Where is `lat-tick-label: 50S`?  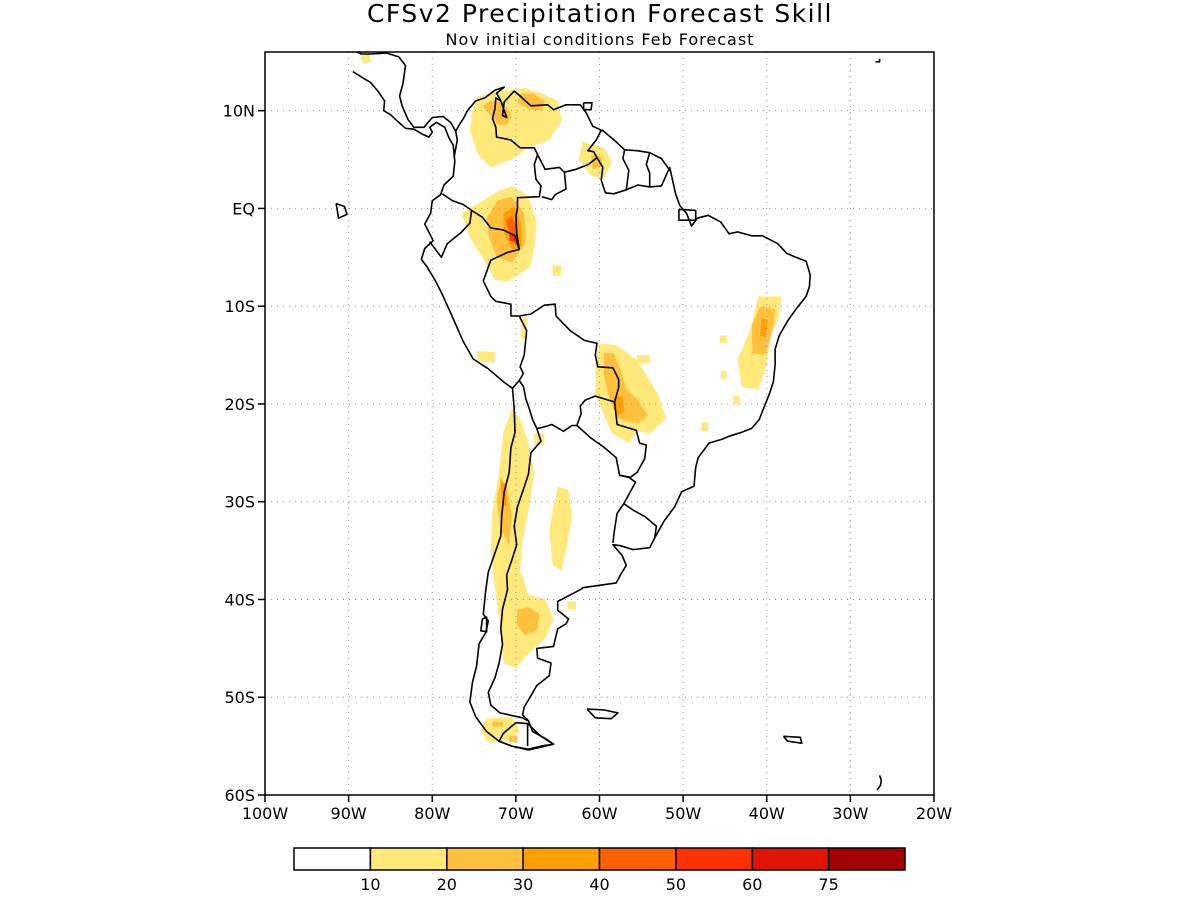 lat-tick-label: 50S is located at coordinates (239, 697).